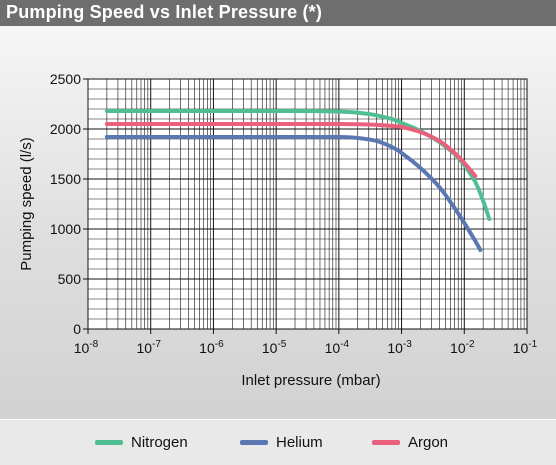  I want to click on title-bar: Pumping Speed vs Inlet Pressure (*), so click(278, 13).